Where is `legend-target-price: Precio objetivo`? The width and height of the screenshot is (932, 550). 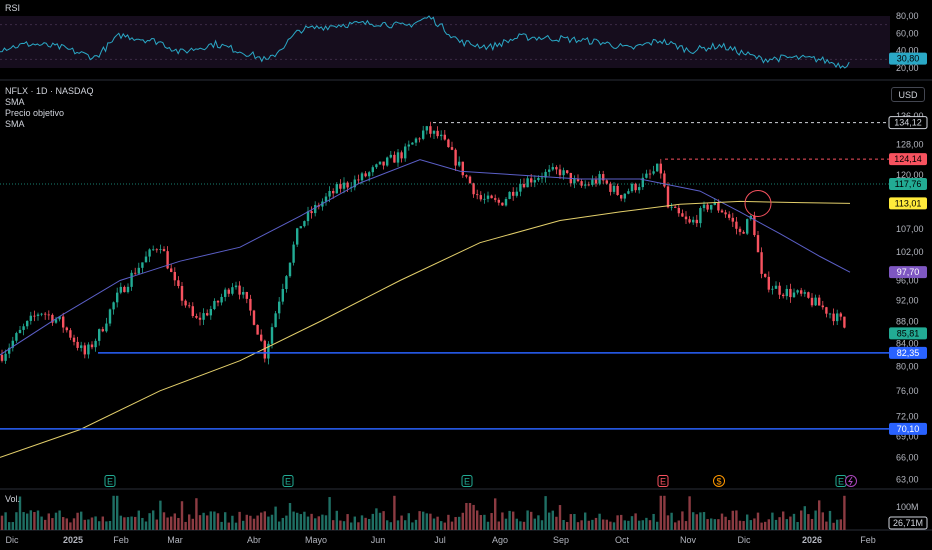 legend-target-price: Precio objetivo is located at coordinates (35, 113).